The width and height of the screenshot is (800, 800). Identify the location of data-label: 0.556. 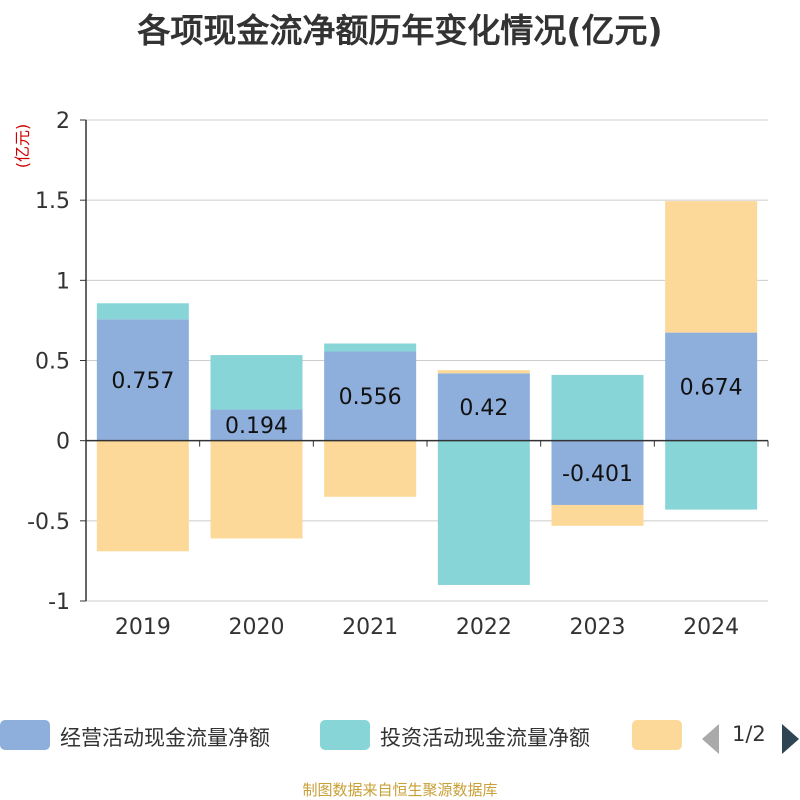
(370, 397).